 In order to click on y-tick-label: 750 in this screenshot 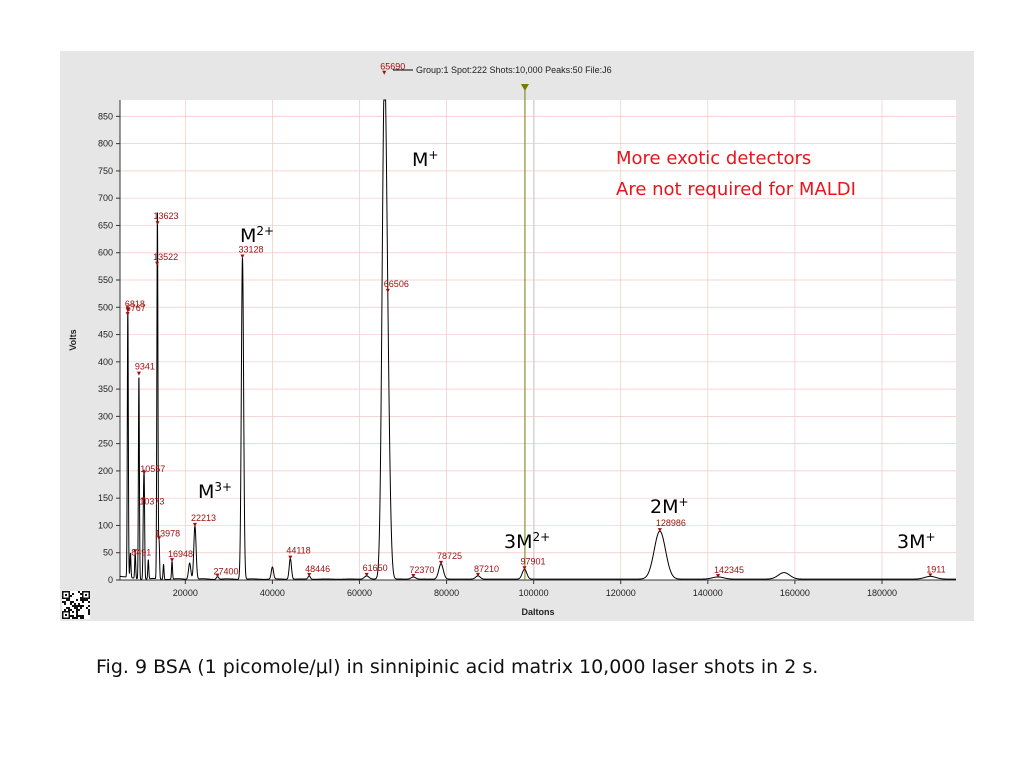, I will do `click(105, 171)`.